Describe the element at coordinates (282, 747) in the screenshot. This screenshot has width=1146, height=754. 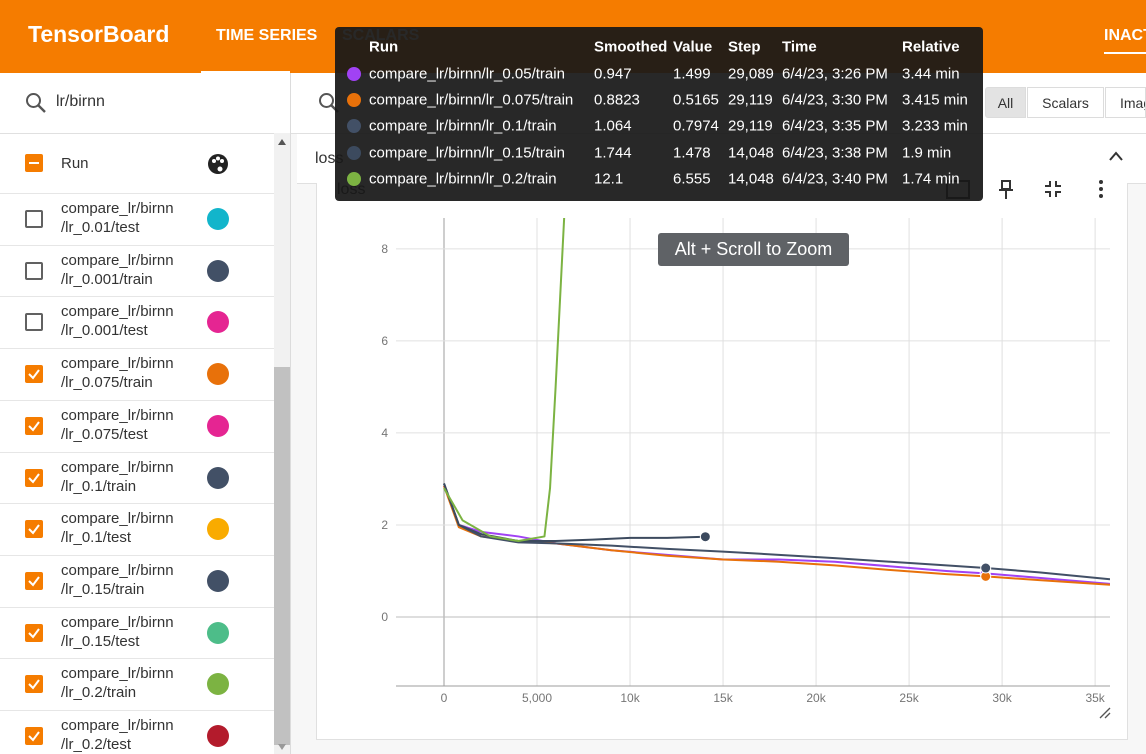
I see `scroll-down` at that location.